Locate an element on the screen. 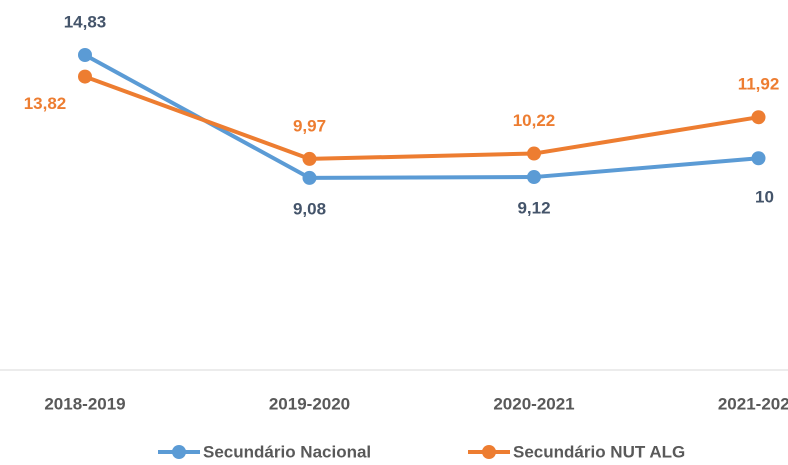 This screenshot has height=465, width=788. data-label: 9,97 is located at coordinates (309, 125).